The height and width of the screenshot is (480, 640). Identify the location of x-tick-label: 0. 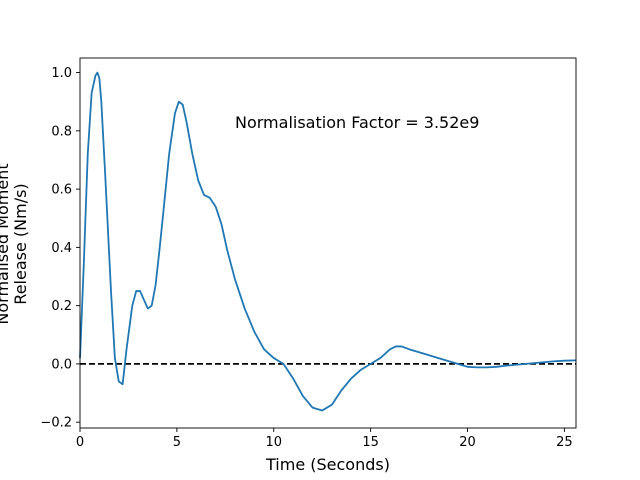
(80, 442).